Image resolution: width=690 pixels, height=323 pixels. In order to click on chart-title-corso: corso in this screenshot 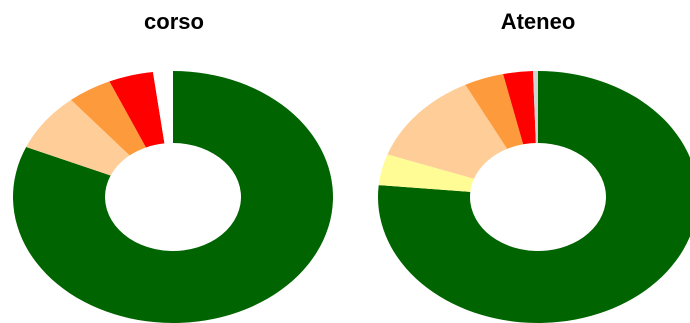, I will do `click(174, 21)`.